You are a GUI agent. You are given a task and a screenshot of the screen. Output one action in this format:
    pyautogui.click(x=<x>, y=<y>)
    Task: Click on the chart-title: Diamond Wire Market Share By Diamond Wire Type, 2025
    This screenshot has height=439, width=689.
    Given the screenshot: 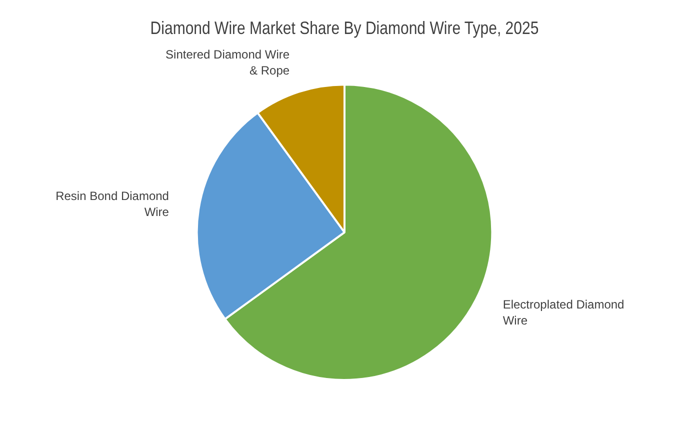 What is the action you would take?
    pyautogui.click(x=344, y=27)
    